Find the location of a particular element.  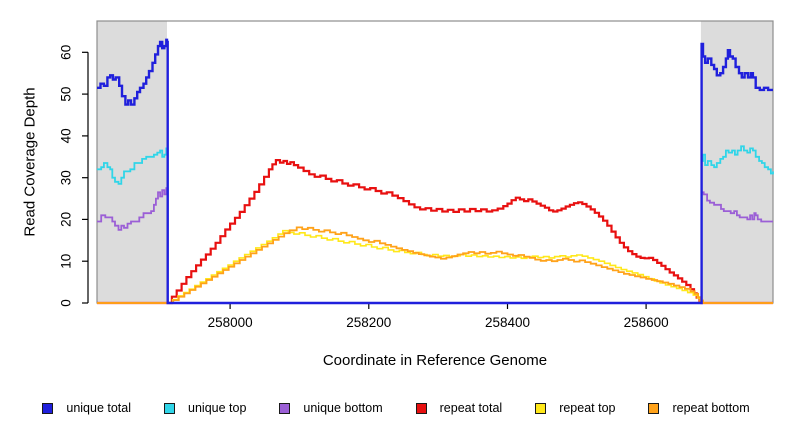

y-tick-label: 50 is located at coordinates (66, 94).